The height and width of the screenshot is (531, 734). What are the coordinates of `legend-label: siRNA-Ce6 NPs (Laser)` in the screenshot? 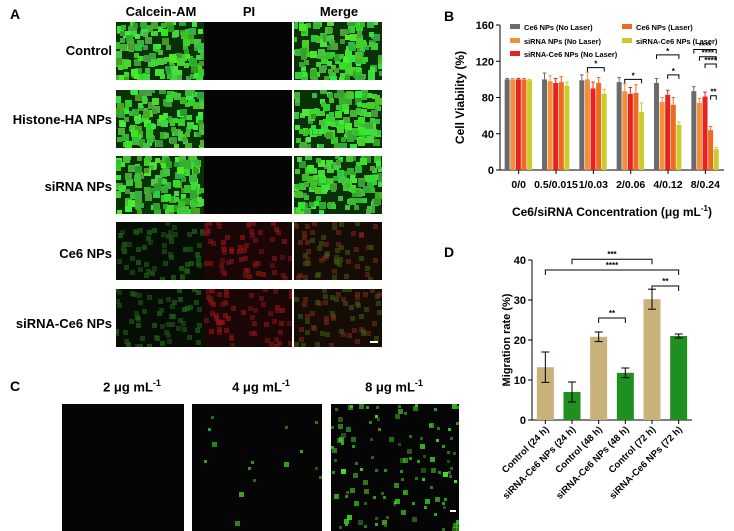 It's located at (677, 41).